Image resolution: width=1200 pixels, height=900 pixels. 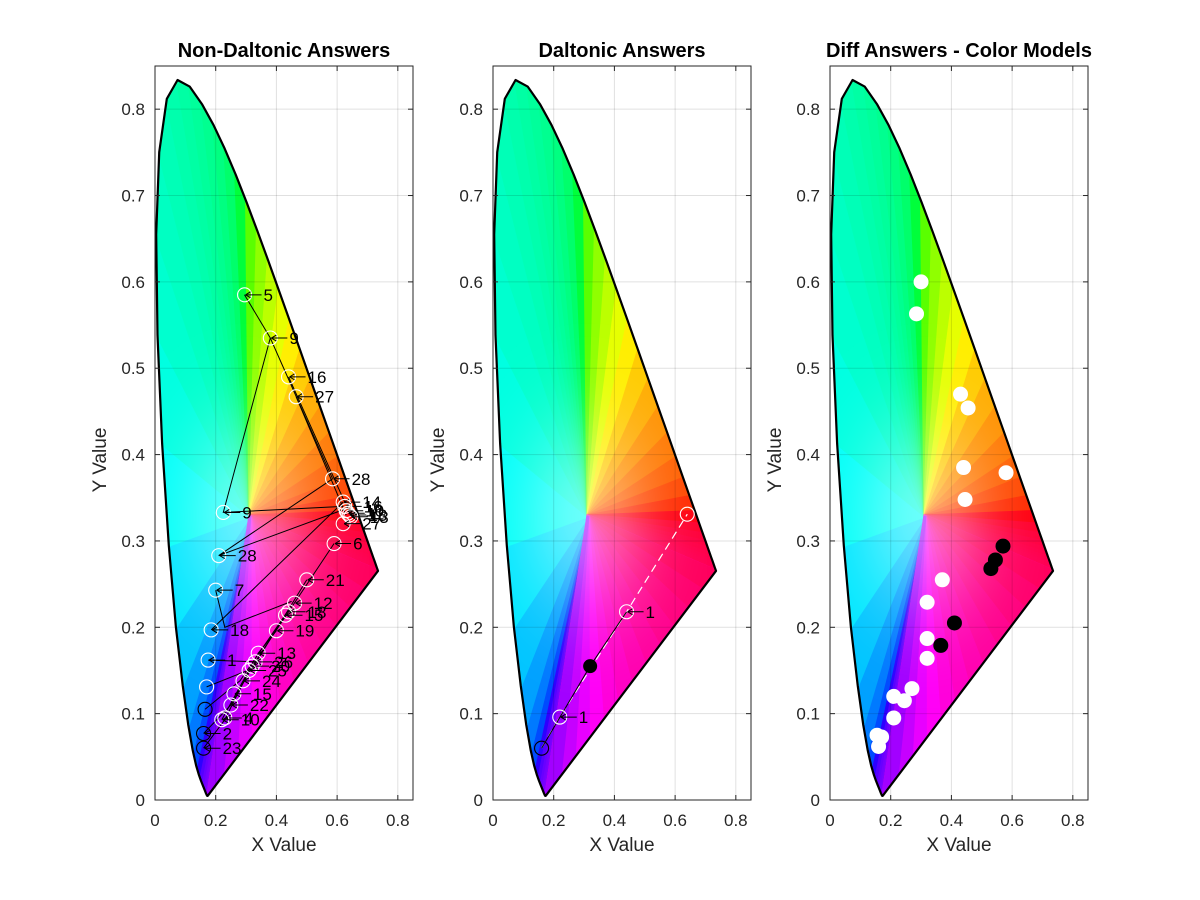 I want to click on y-tick-label: 0.6, so click(x=133, y=282).